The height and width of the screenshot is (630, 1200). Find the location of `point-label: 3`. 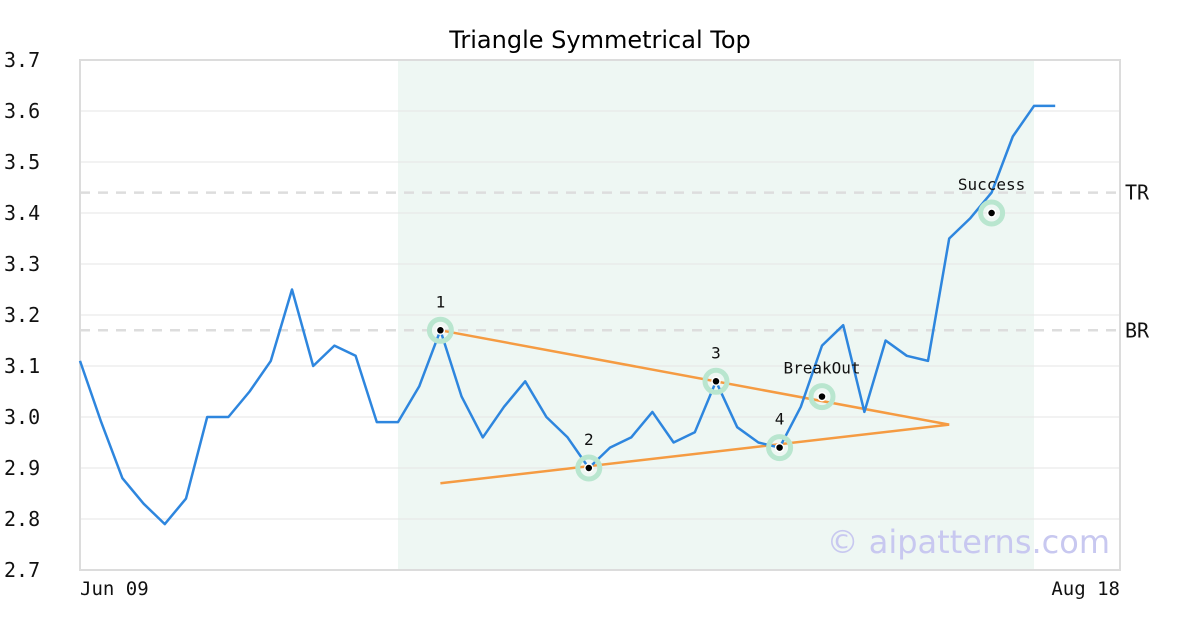

point-label: 3 is located at coordinates (716, 352).